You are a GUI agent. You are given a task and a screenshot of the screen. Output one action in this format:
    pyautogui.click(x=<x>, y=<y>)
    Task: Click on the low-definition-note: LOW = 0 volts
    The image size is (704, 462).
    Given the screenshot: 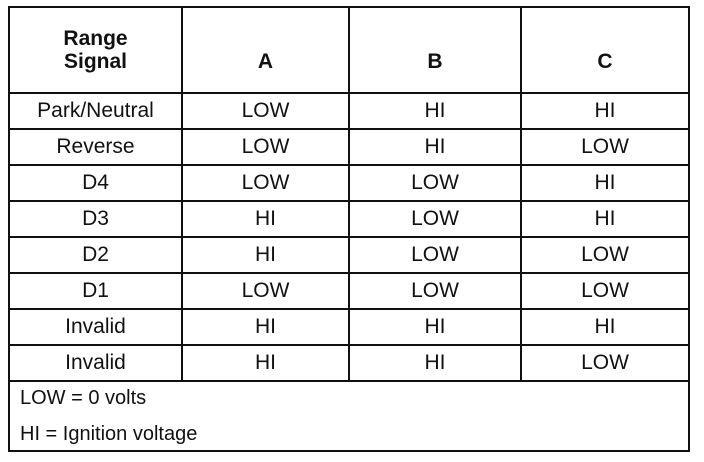 What is the action you would take?
    pyautogui.click(x=83, y=398)
    